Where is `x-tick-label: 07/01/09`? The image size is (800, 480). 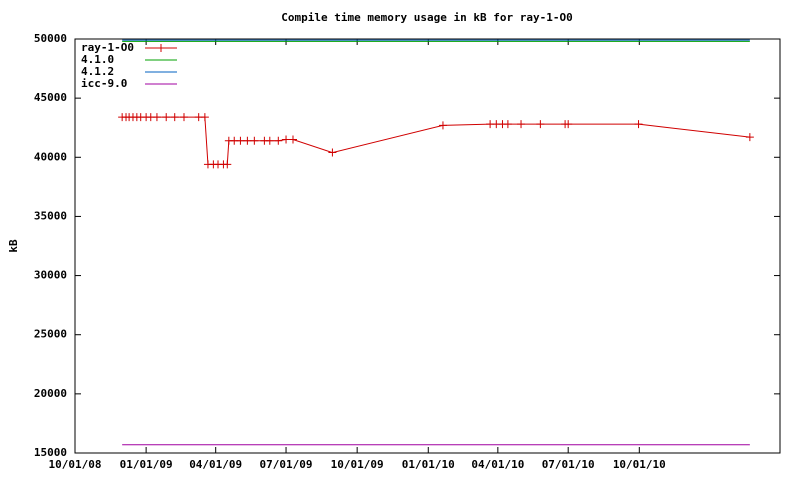
x-tick-label: 07/01/09 is located at coordinates (286, 464).